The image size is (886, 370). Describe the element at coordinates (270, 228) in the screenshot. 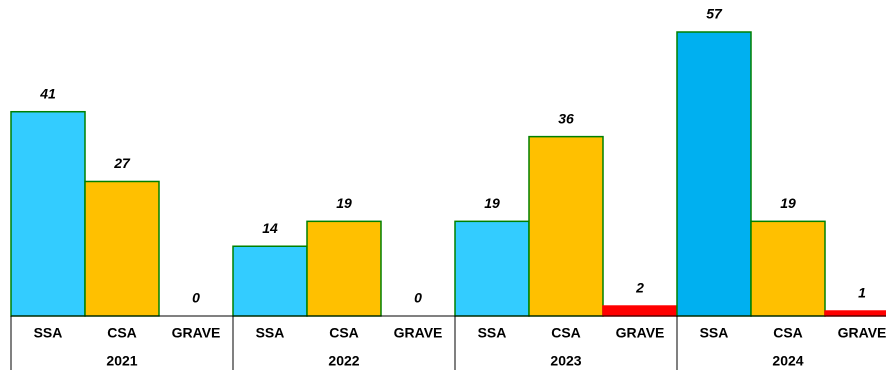

I see `value-label: 14` at that location.